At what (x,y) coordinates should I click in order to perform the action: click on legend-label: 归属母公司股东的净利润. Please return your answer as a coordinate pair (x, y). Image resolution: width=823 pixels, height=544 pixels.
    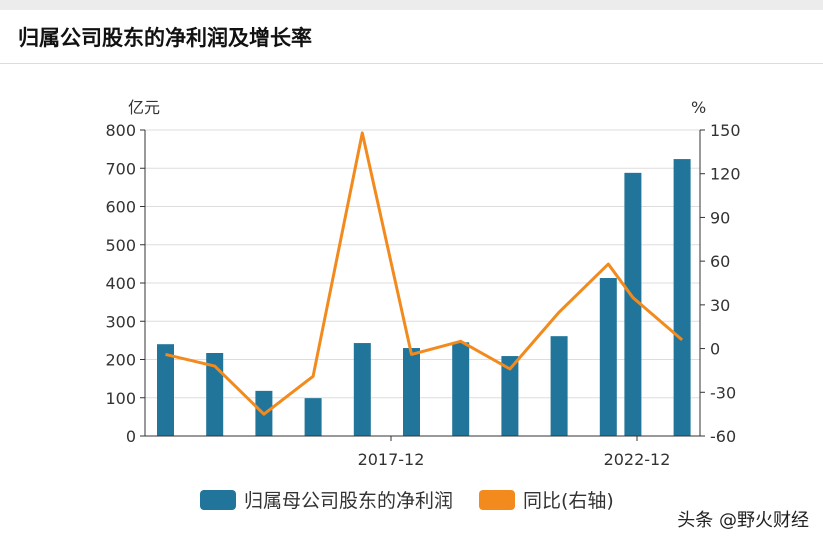
    Looking at the image, I should click on (349, 501).